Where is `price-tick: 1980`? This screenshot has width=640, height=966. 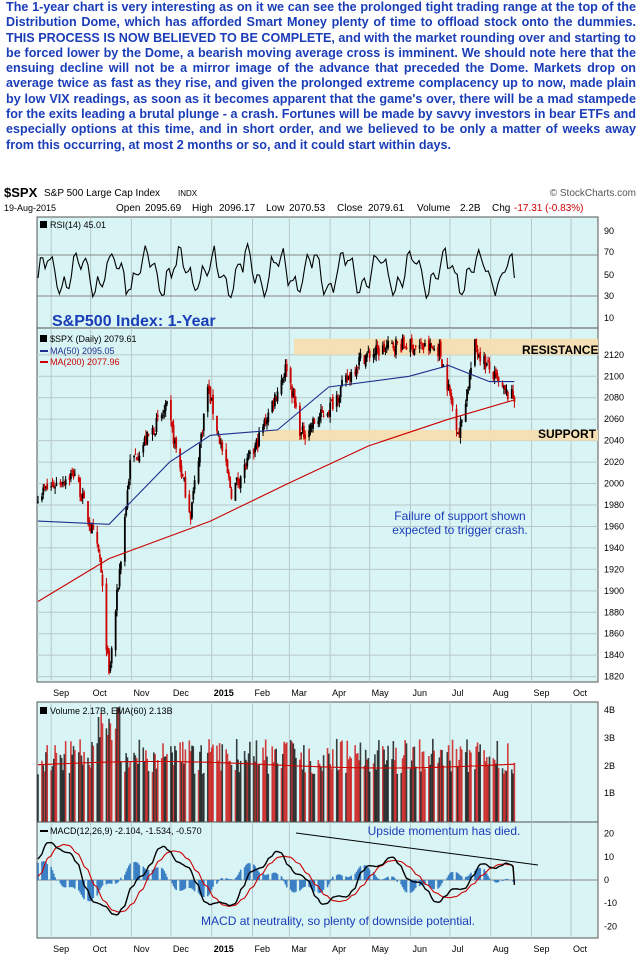
price-tick: 1980 is located at coordinates (614, 505).